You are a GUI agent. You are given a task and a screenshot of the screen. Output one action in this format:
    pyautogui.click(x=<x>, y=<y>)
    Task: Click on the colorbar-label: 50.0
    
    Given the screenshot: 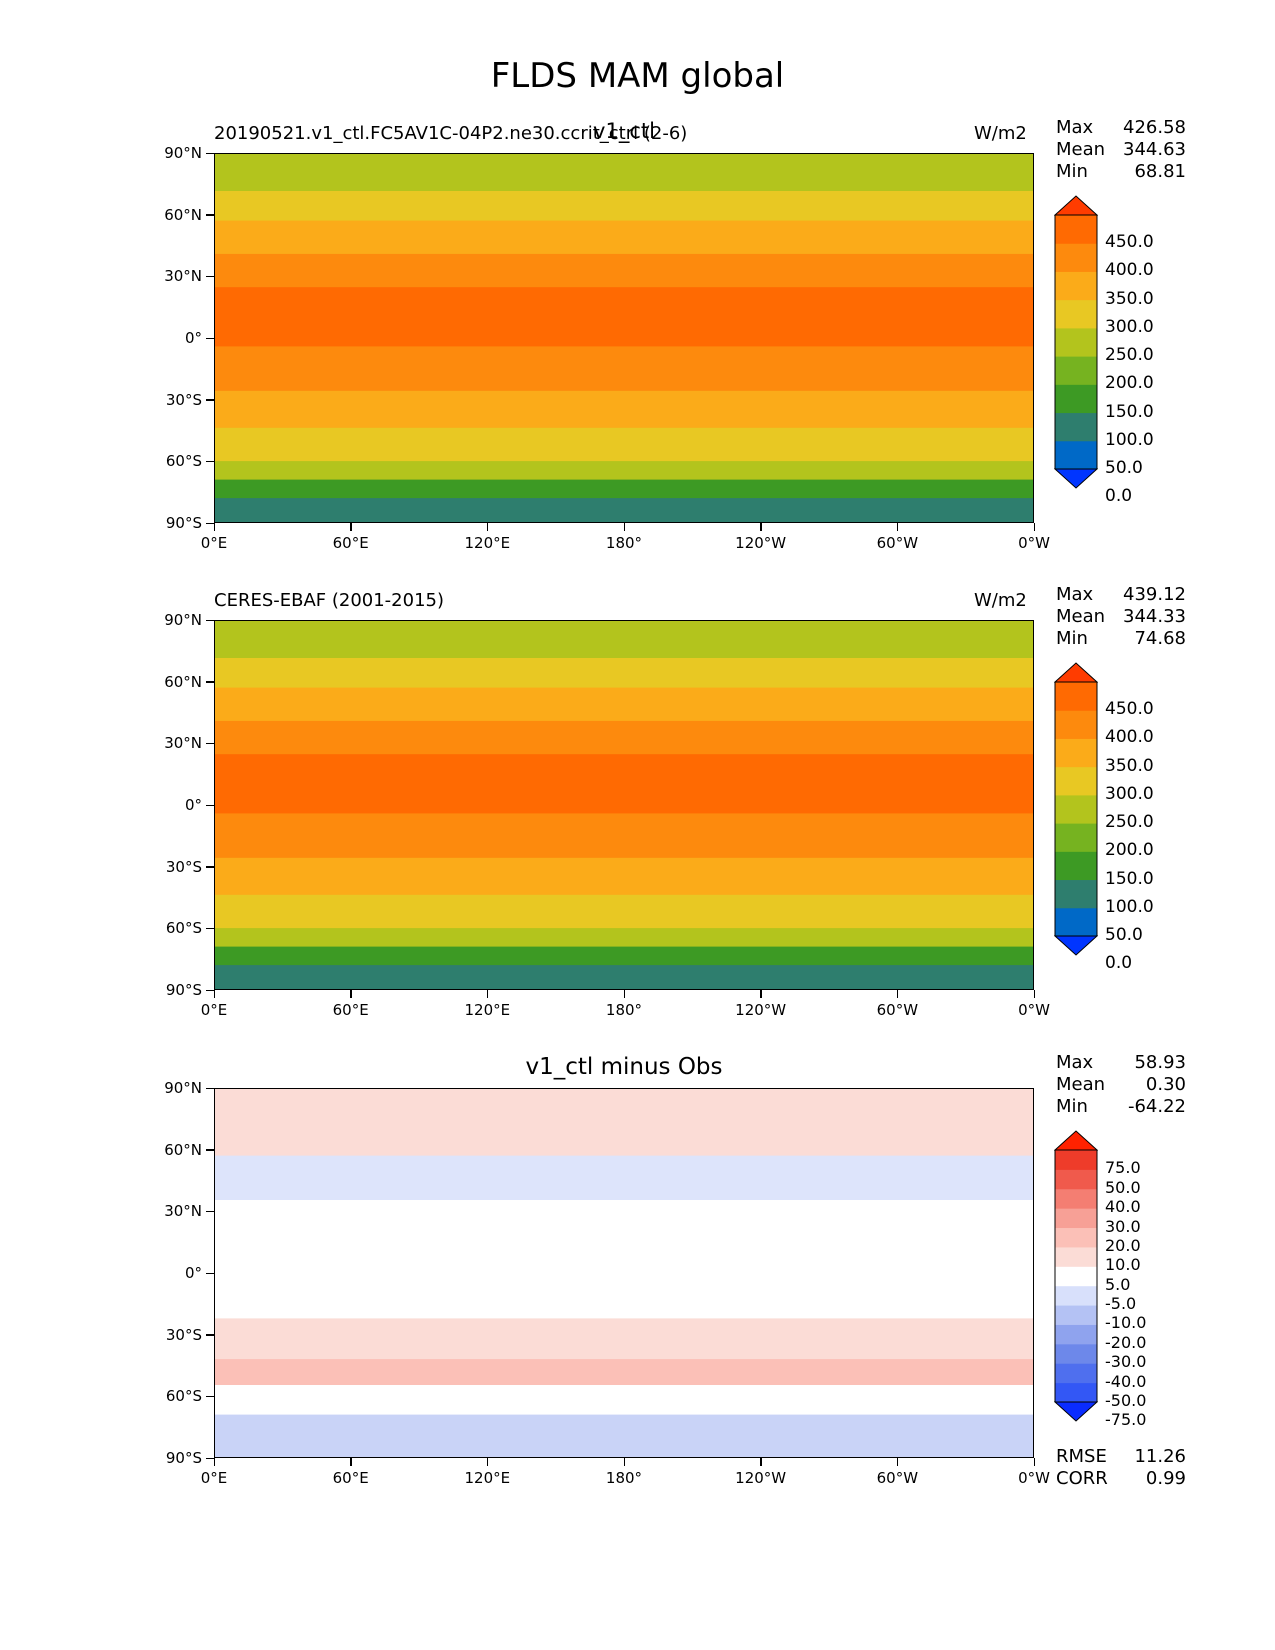 What is the action you would take?
    pyautogui.click(x=1124, y=468)
    